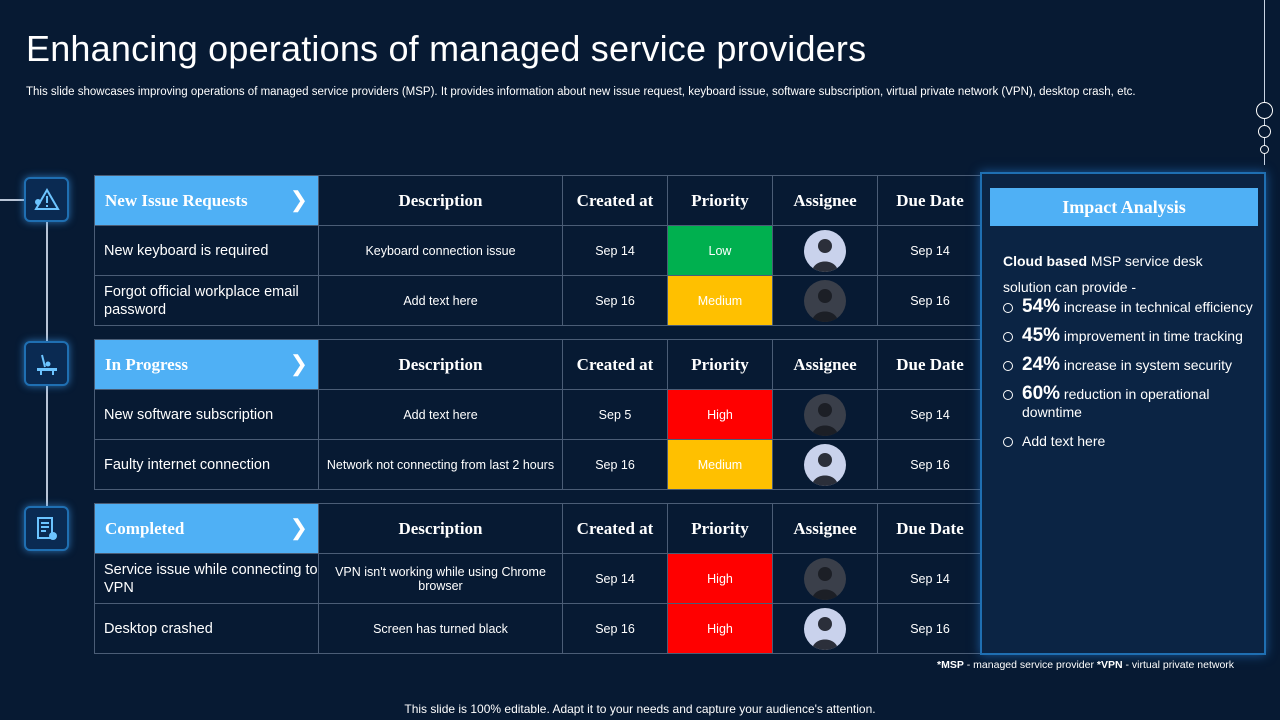 The image size is (1280, 720). I want to click on issue-cell: Service issue while connecting to VPN, so click(206, 578).